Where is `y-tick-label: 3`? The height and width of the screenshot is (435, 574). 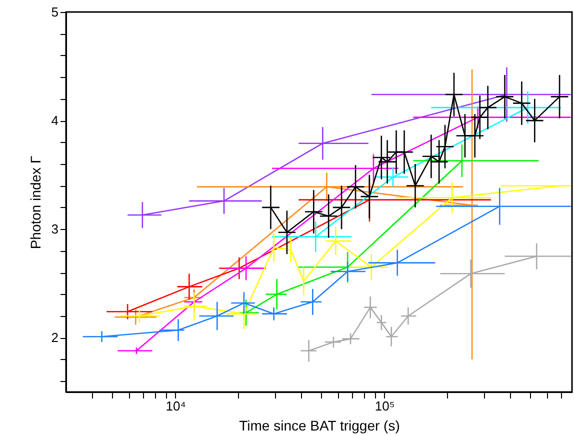
y-tick-label: 3 is located at coordinates (54, 229).